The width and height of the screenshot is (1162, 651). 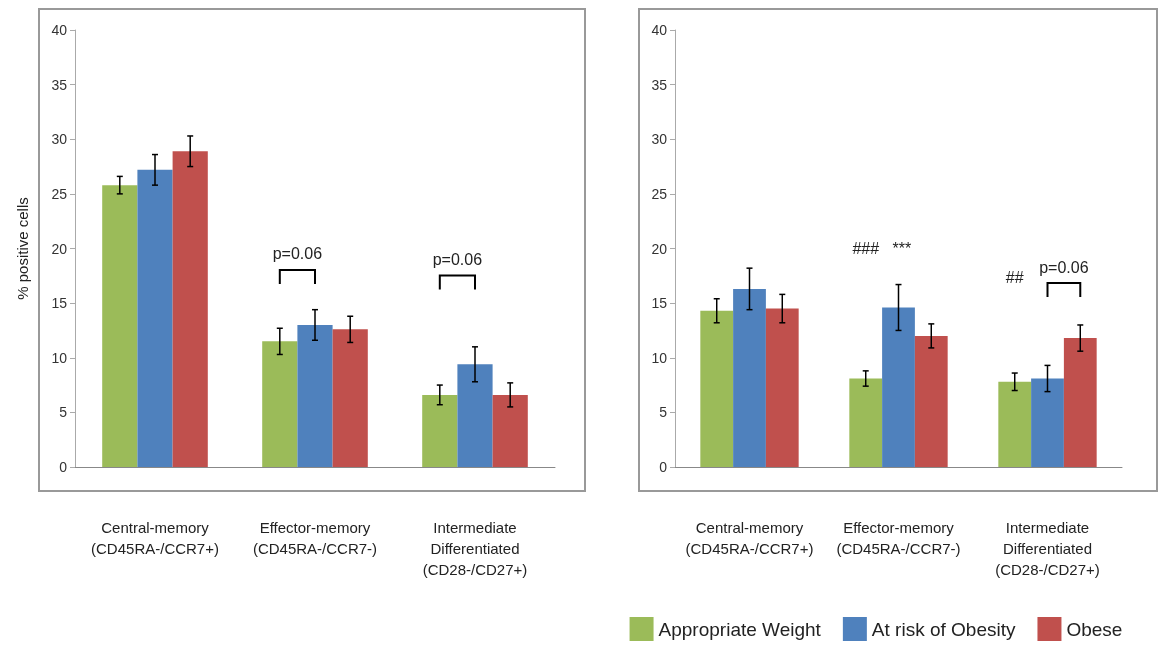 I want to click on annotation: ###, so click(x=866, y=248).